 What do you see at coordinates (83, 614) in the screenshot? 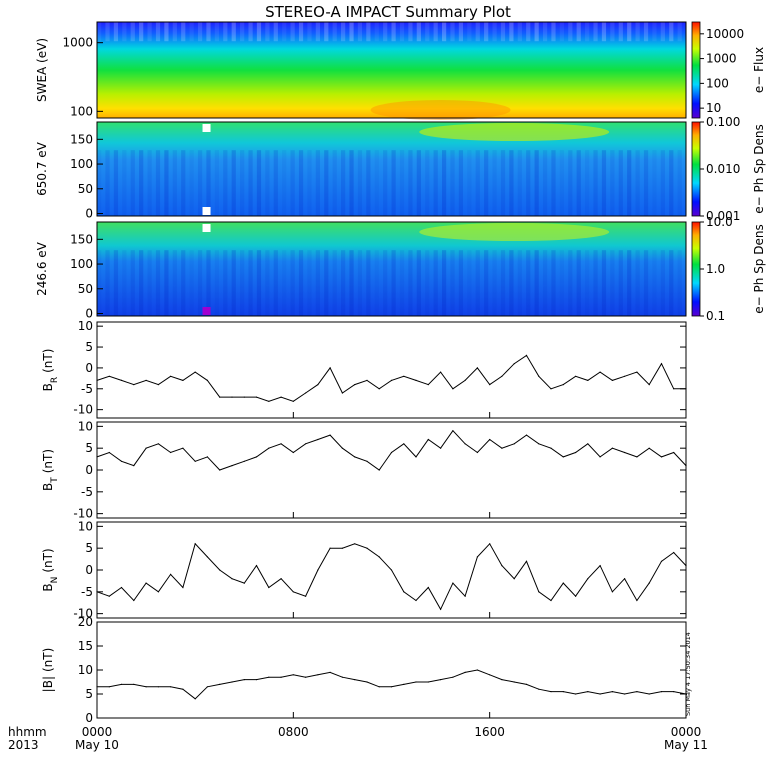
I see `y-tick-label: -10` at bounding box center [83, 614].